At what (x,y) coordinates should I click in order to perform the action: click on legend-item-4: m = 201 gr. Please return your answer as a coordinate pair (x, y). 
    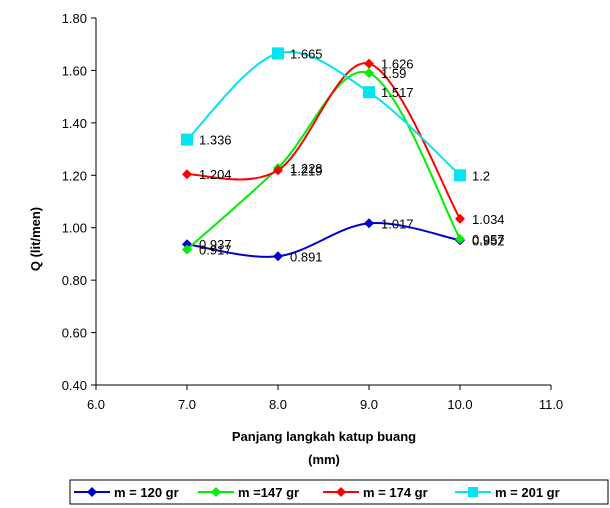
    Looking at the image, I should click on (507, 492).